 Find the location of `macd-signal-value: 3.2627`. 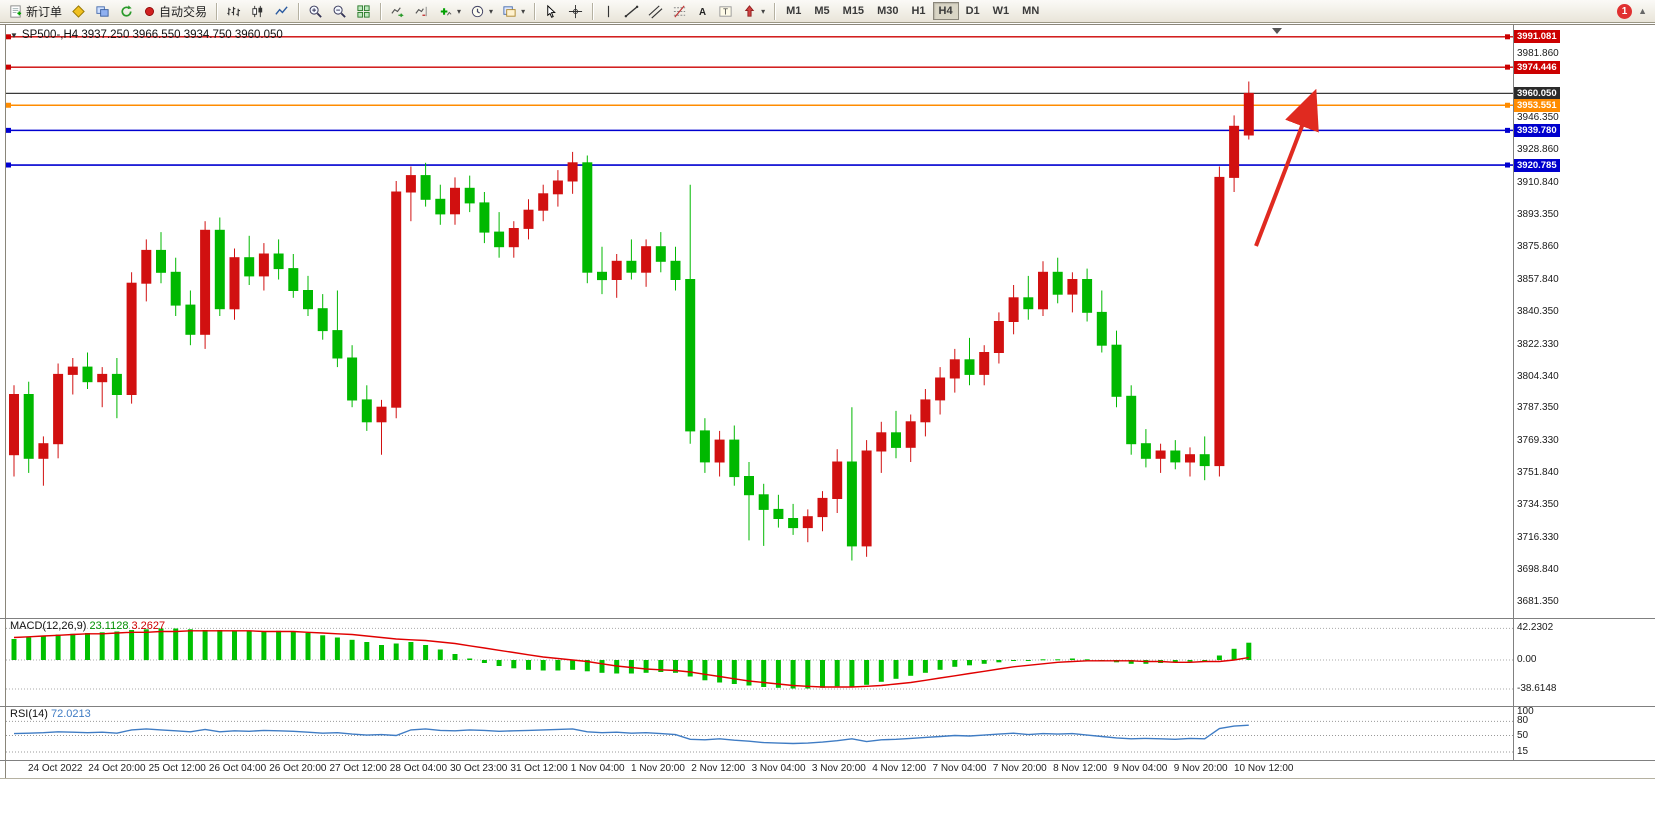

macd-signal-value: 3.2627 is located at coordinates (148, 626).